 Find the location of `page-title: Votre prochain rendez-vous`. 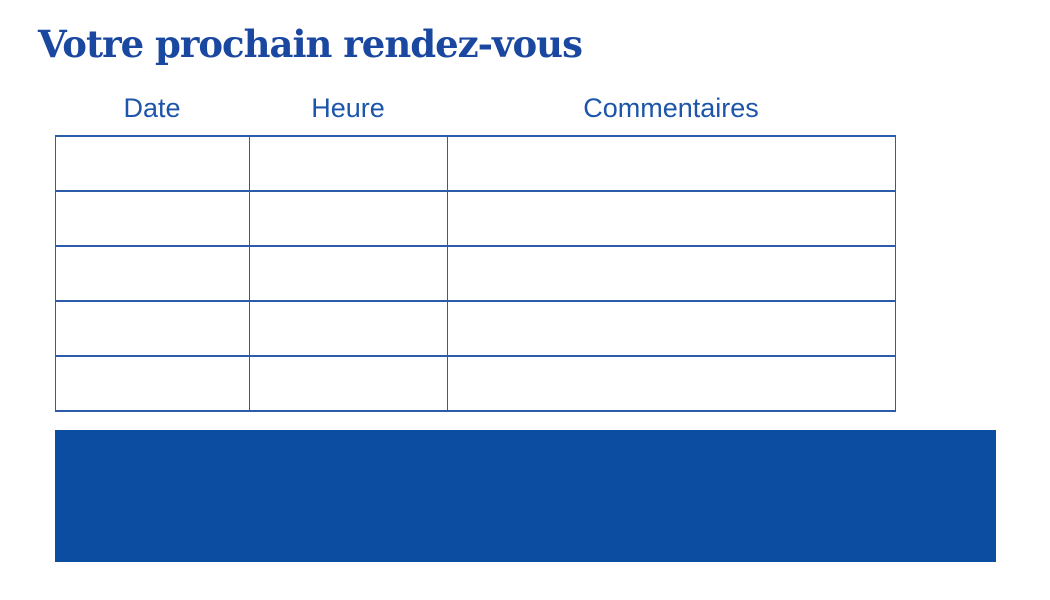

page-title: Votre prochain rendez-vous is located at coordinates (310, 44).